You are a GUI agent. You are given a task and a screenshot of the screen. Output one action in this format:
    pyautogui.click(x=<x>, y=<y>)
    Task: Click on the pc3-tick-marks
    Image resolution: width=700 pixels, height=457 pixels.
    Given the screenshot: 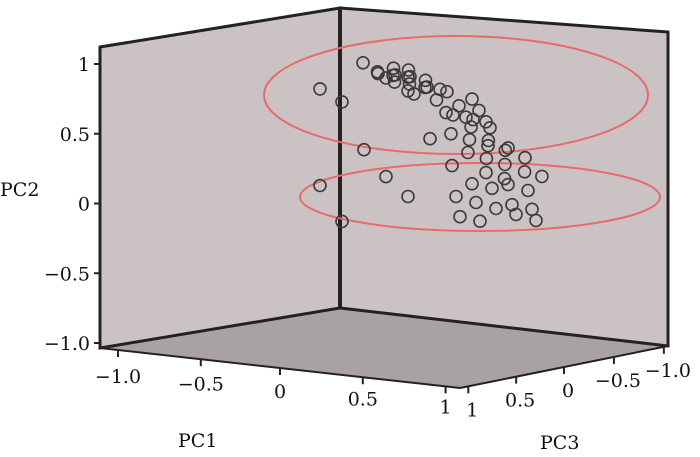 What is the action you would take?
    pyautogui.click(x=566, y=370)
    